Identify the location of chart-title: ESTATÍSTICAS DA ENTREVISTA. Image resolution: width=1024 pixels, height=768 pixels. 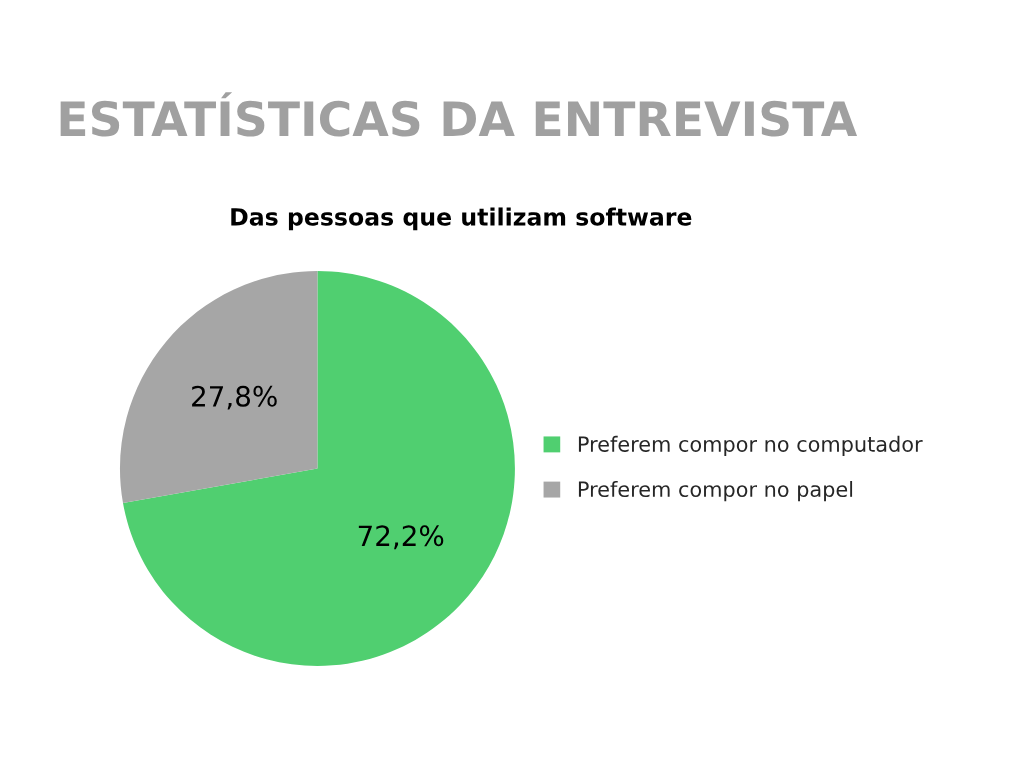
(459, 114).